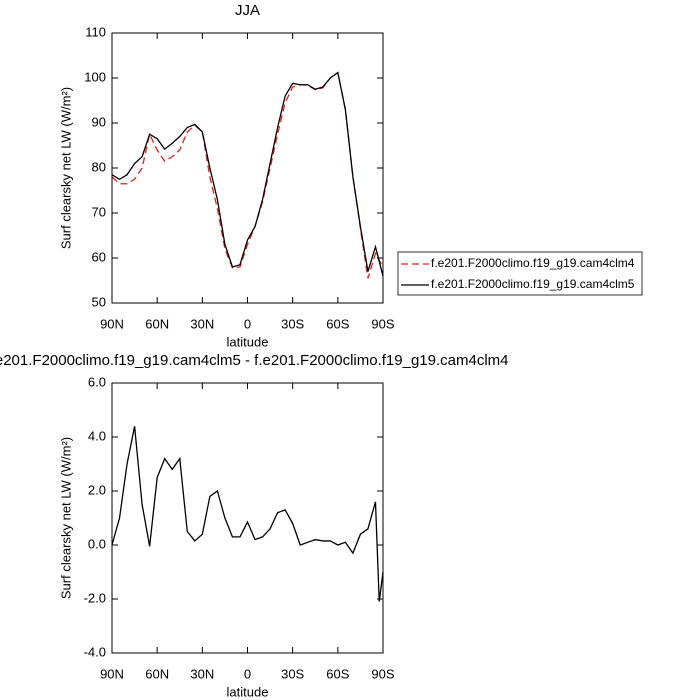  What do you see at coordinates (97, 381) in the screenshot?
I see `y-tick-label: 6.0` at bounding box center [97, 381].